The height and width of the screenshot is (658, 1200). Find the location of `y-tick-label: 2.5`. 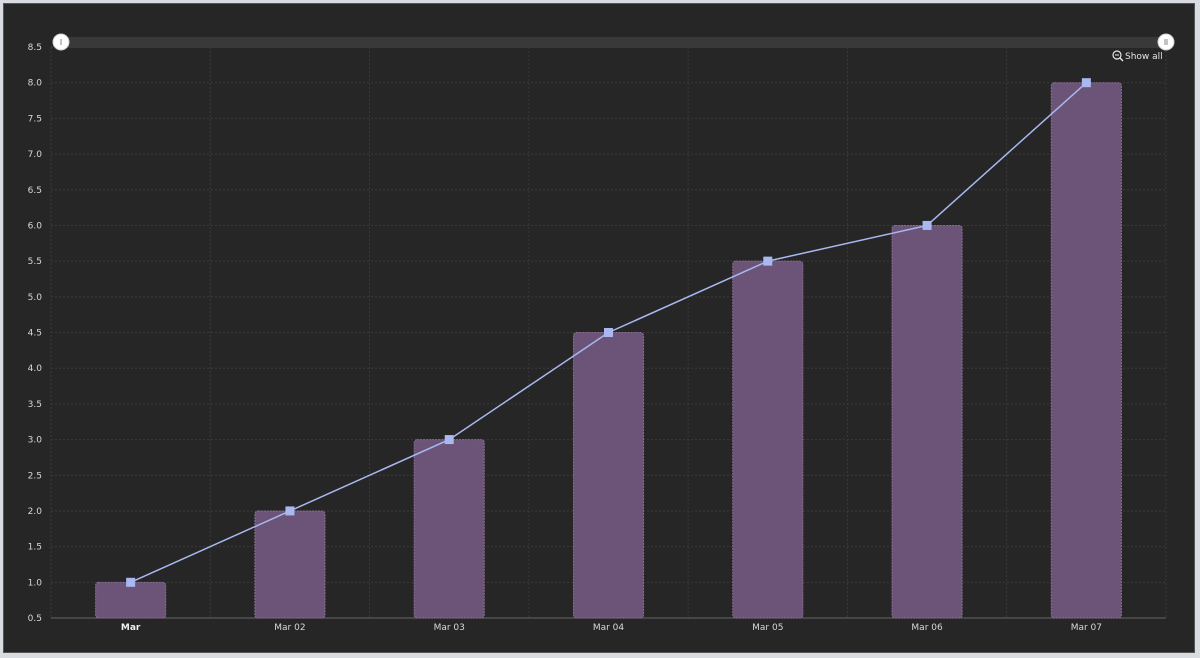

y-tick-label: 2.5 is located at coordinates (35, 476).